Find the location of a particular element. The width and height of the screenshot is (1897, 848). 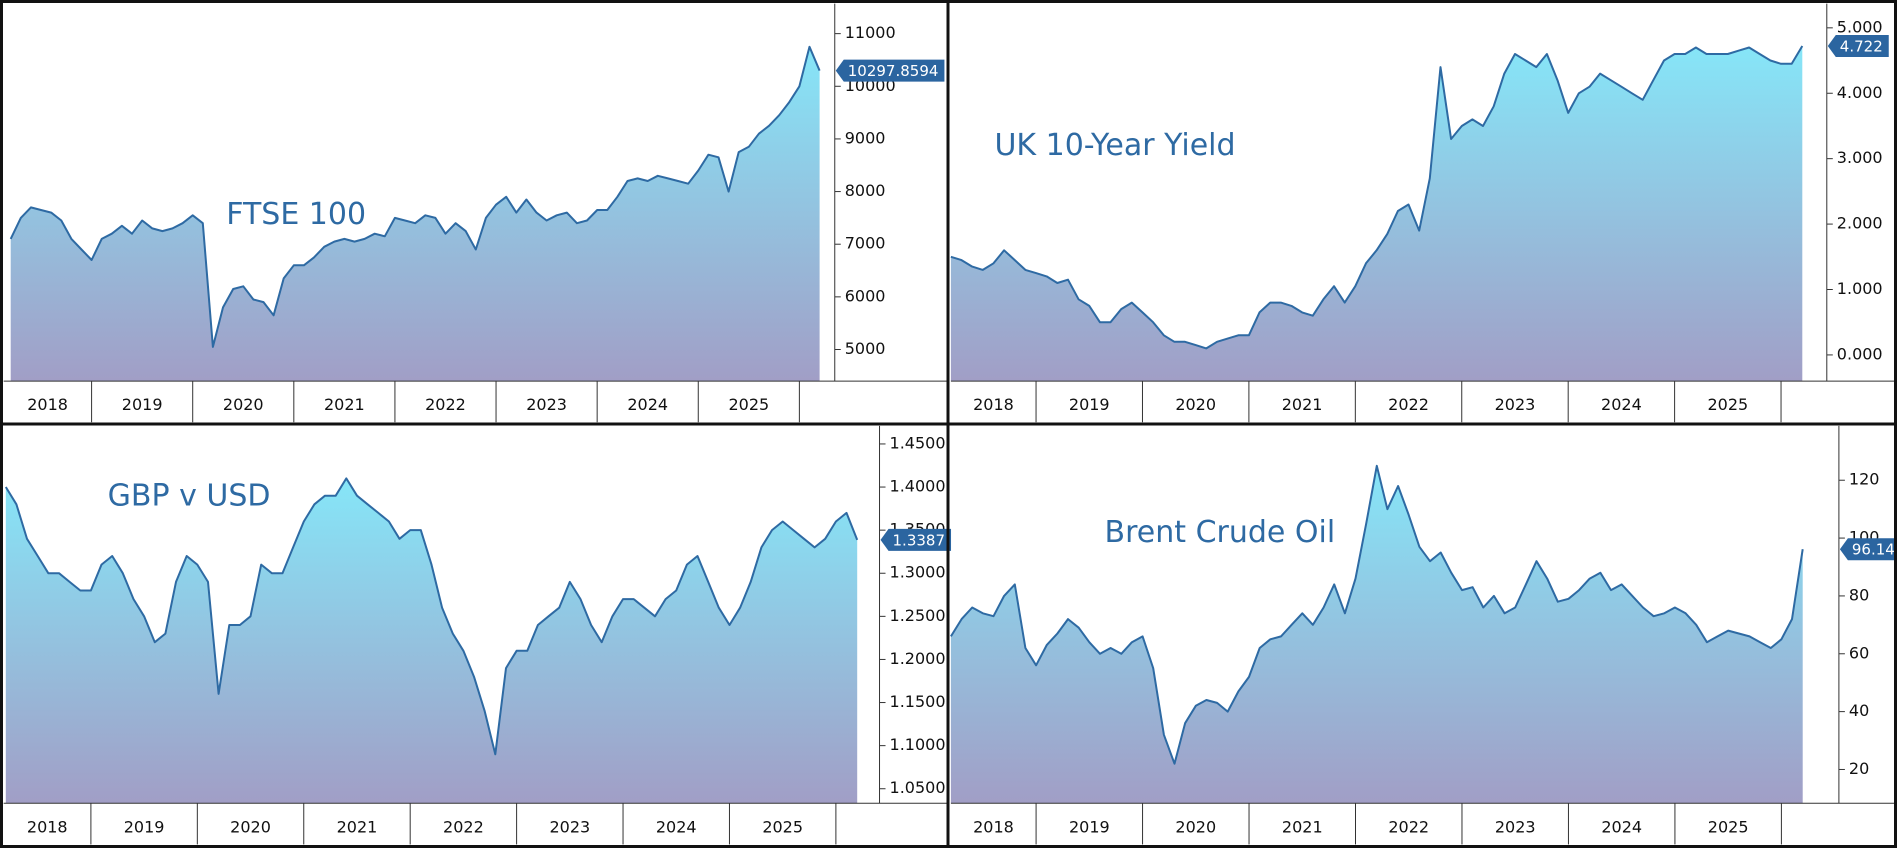

y-tick-label: 11000 is located at coordinates (870, 32).